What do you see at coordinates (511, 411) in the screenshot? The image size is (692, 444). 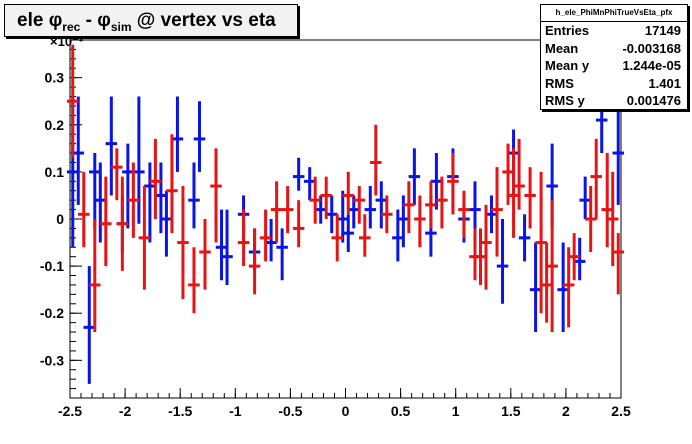 I see `x-tick-label: 1.5` at bounding box center [511, 411].